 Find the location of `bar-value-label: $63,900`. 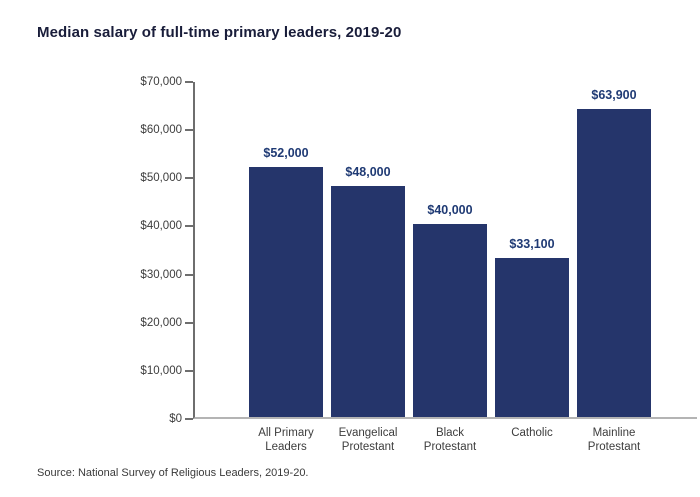

bar-value-label: $63,900 is located at coordinates (614, 95).